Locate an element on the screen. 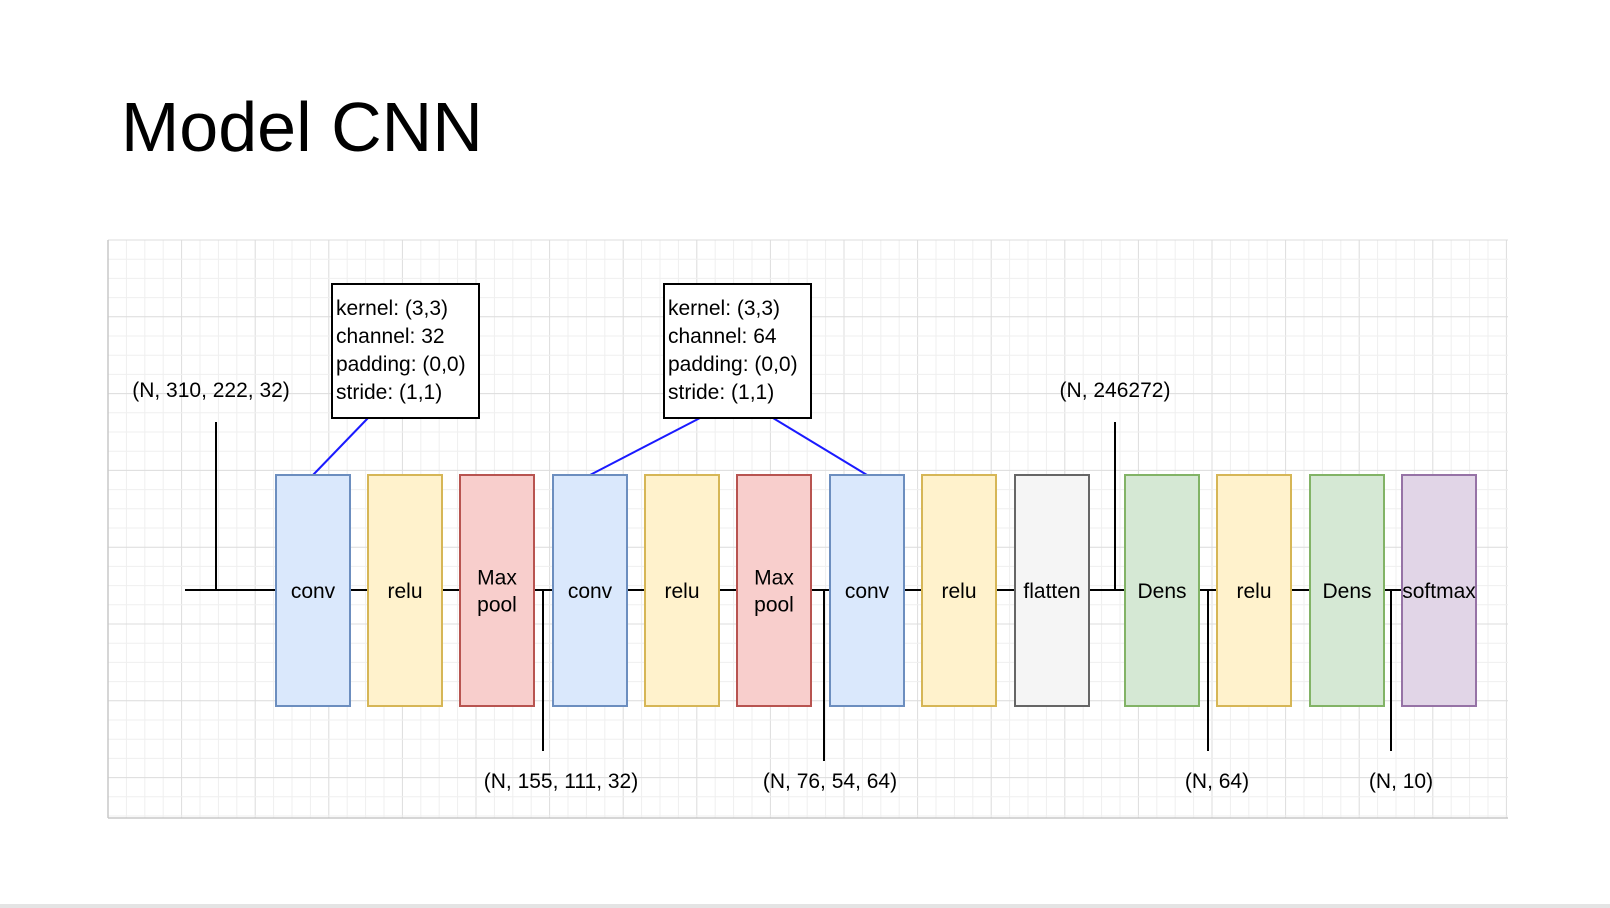 The height and width of the screenshot is (908, 1610). shape-label: (N, 64) is located at coordinates (1217, 781).